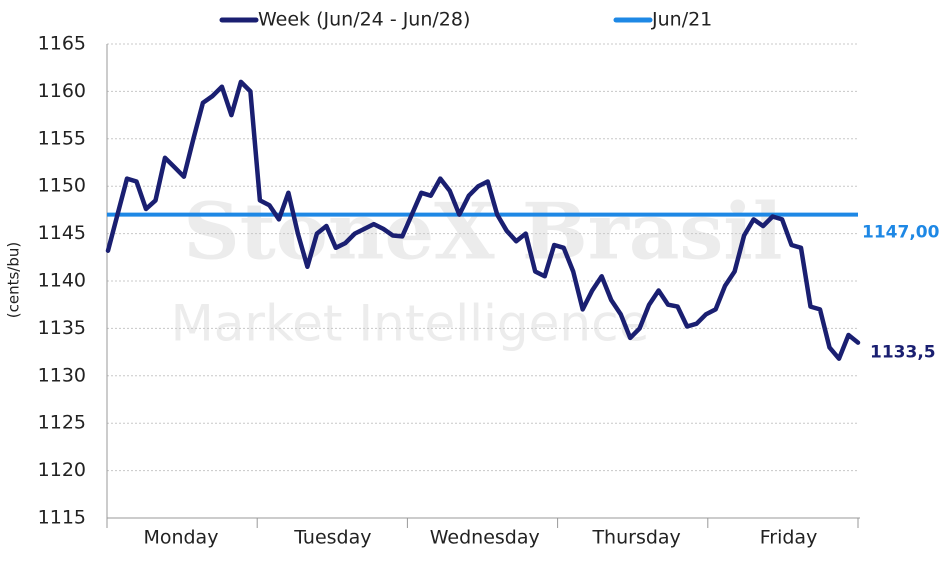 This screenshot has height=564, width=940. Describe the element at coordinates (364, 20) in the screenshot. I see `legend-label: Week (Jun/24 - Jun/28)` at that location.